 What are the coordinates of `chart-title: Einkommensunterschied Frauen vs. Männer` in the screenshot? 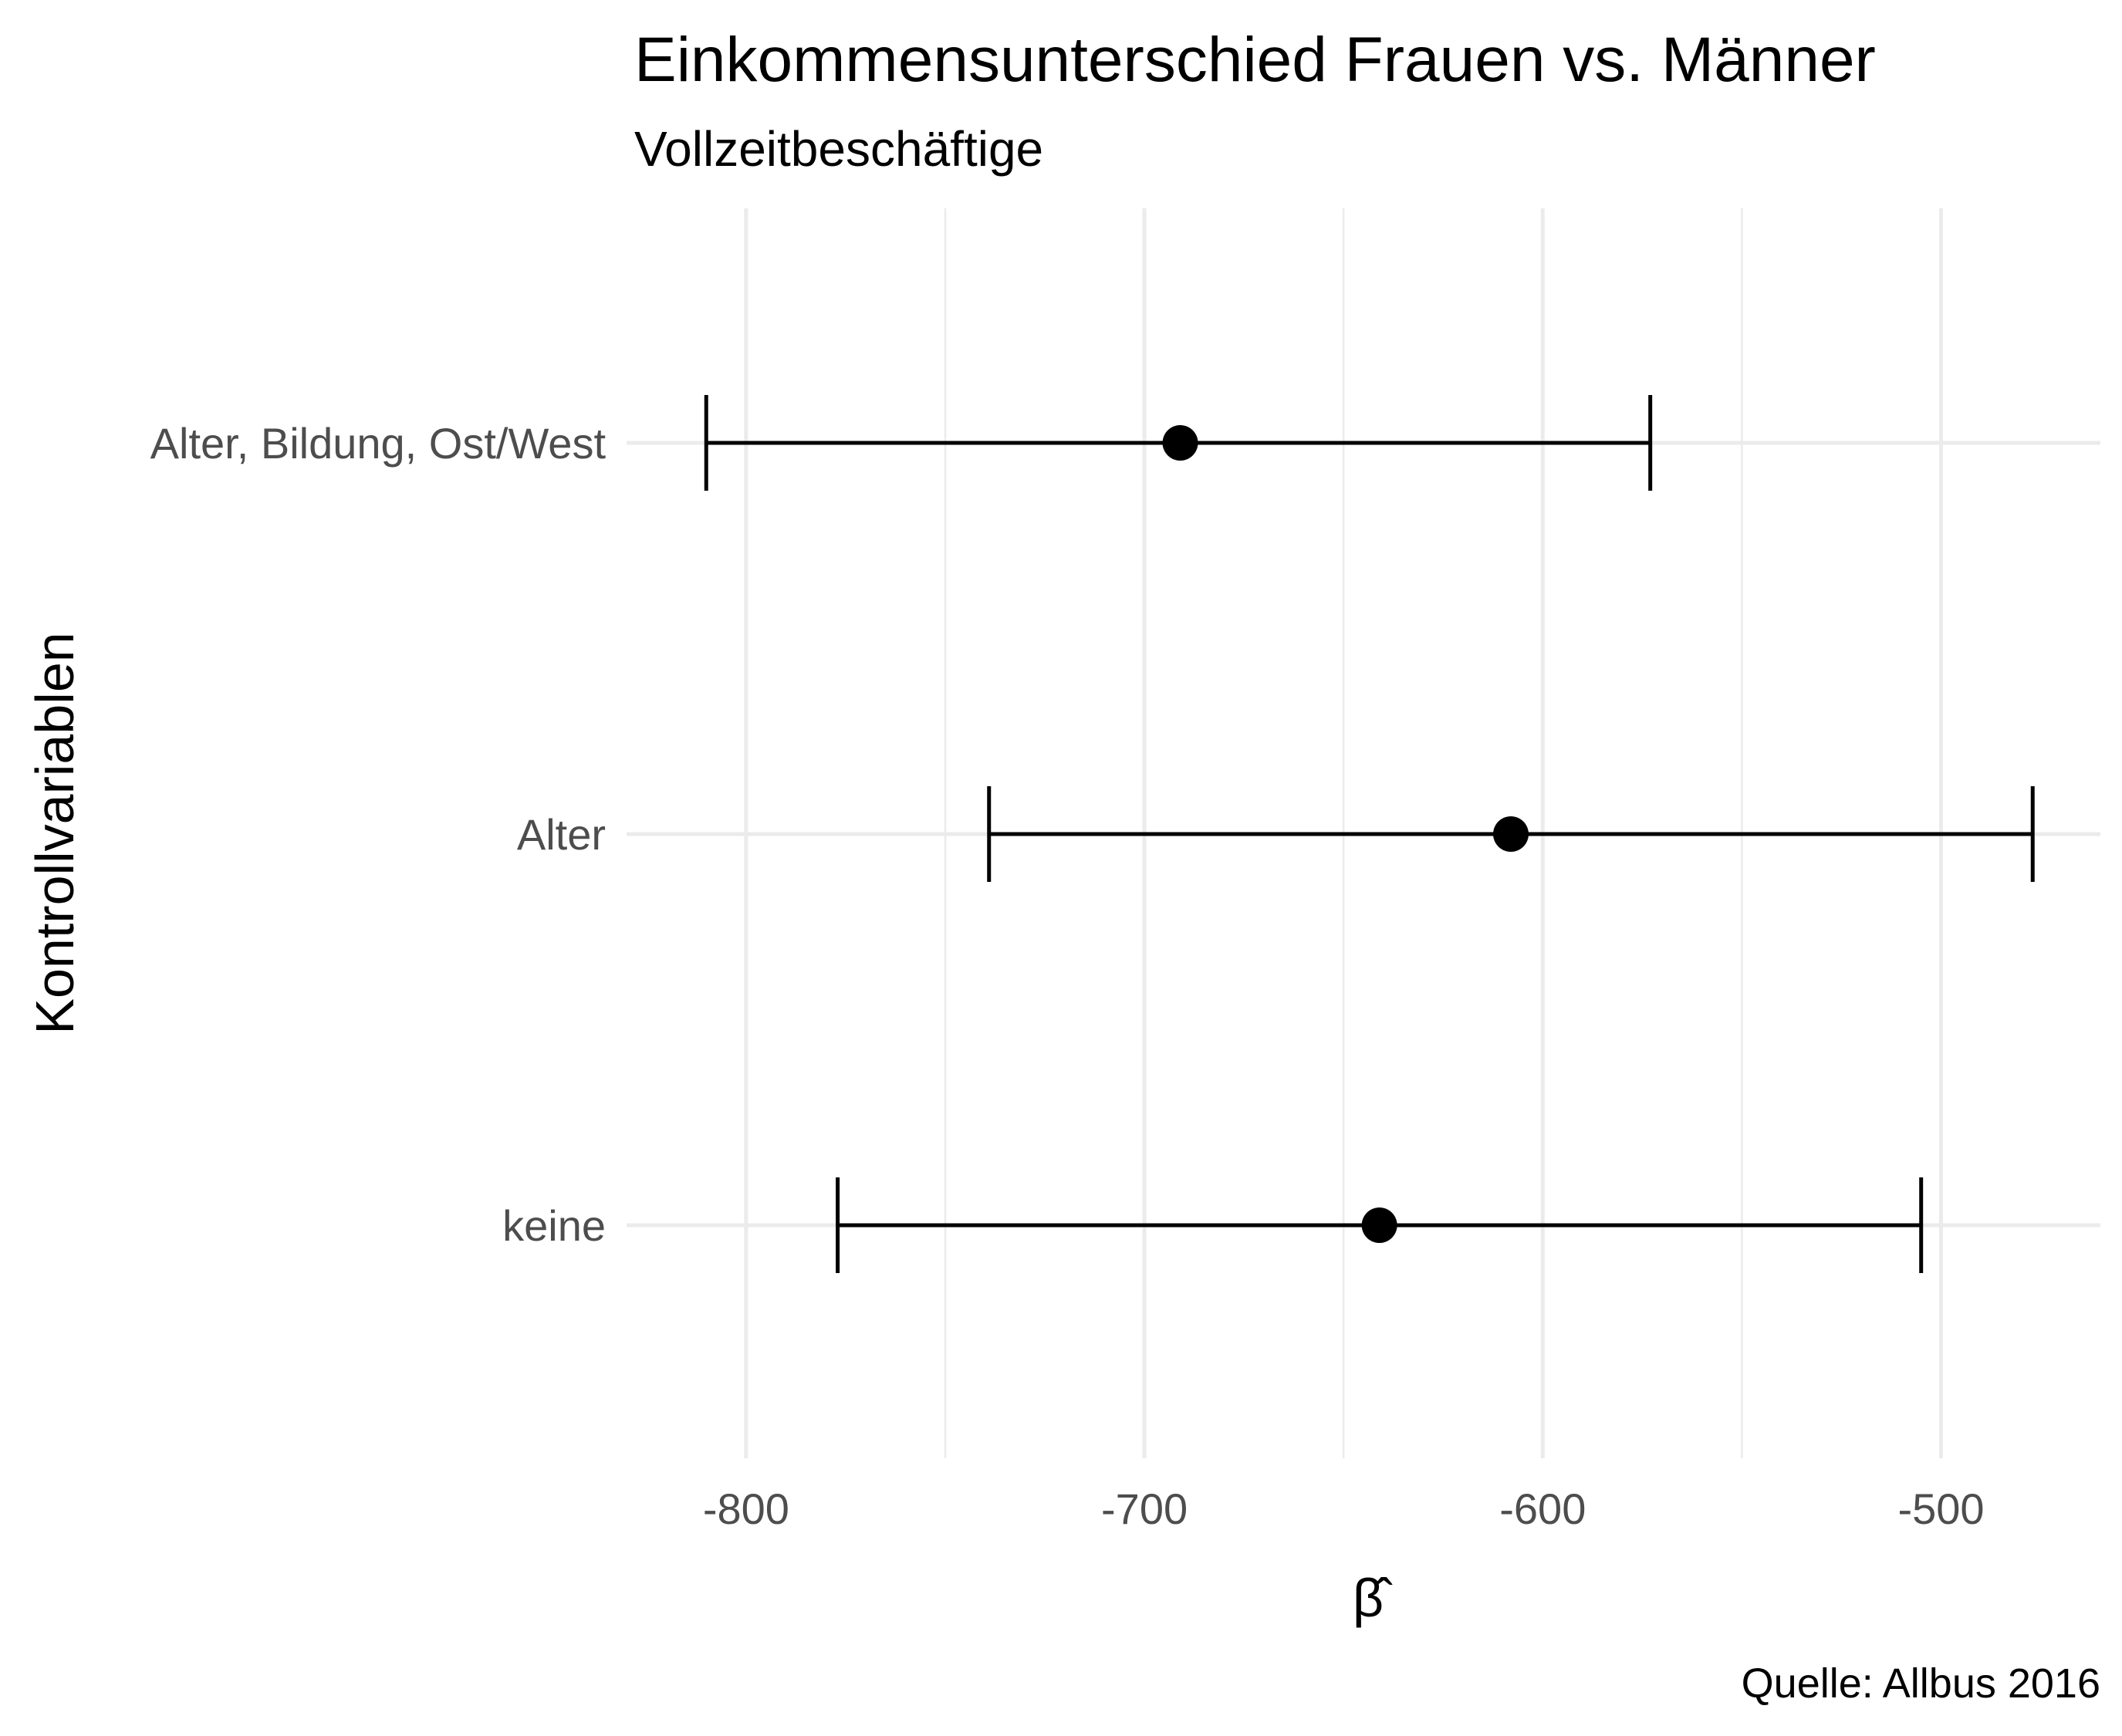 It's located at (1255, 60).